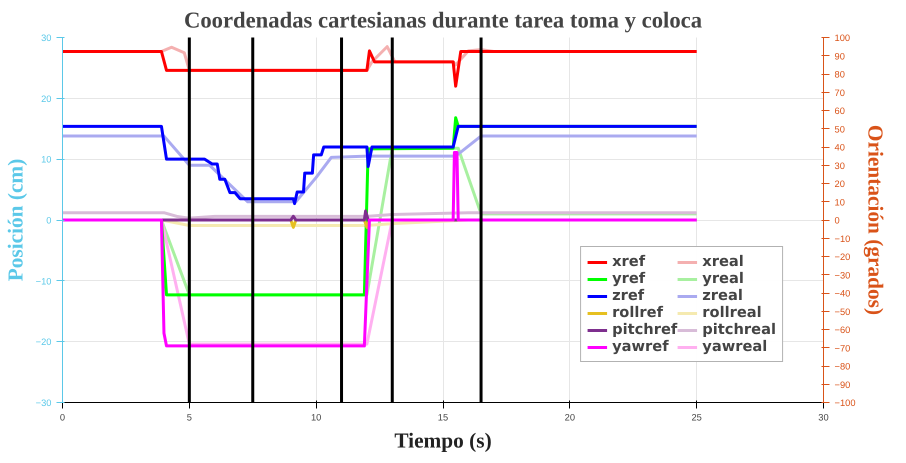  What do you see at coordinates (629, 261) in the screenshot?
I see `legend-label: xref` at bounding box center [629, 261].